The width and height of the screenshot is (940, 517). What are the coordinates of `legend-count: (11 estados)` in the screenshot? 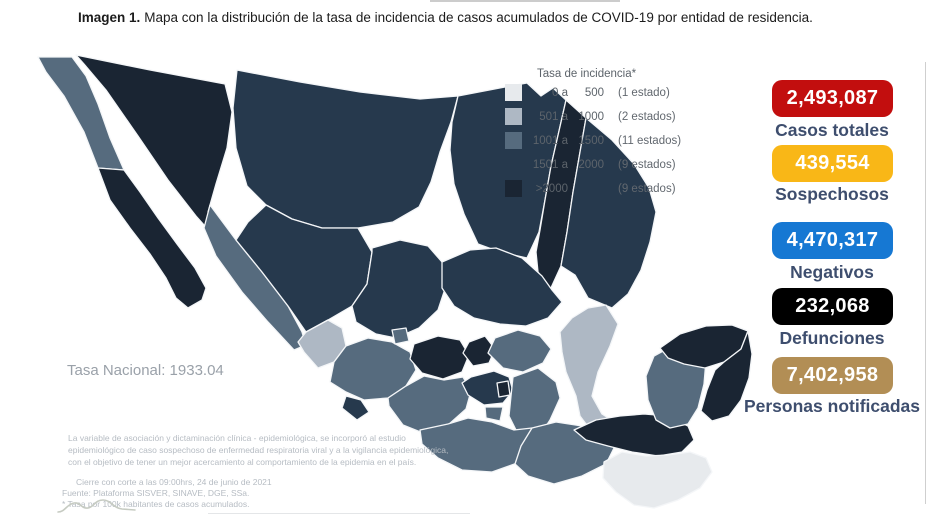 It's located at (650, 140).